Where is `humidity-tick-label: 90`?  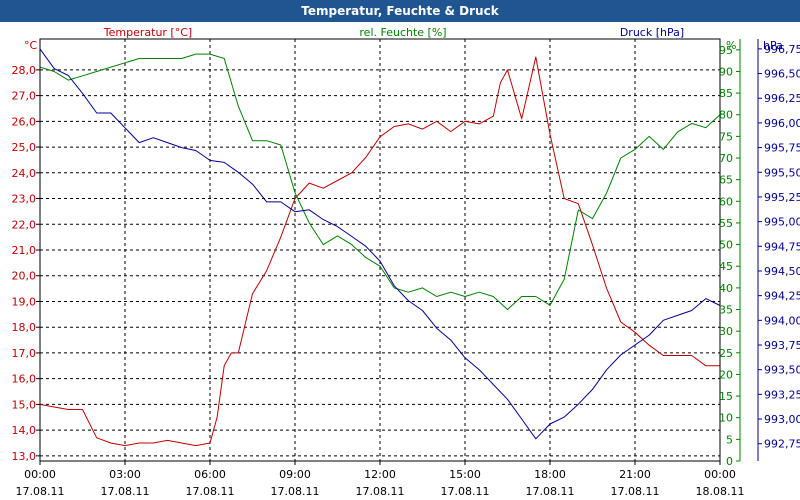 humidity-tick-label: 90 is located at coordinates (726, 71).